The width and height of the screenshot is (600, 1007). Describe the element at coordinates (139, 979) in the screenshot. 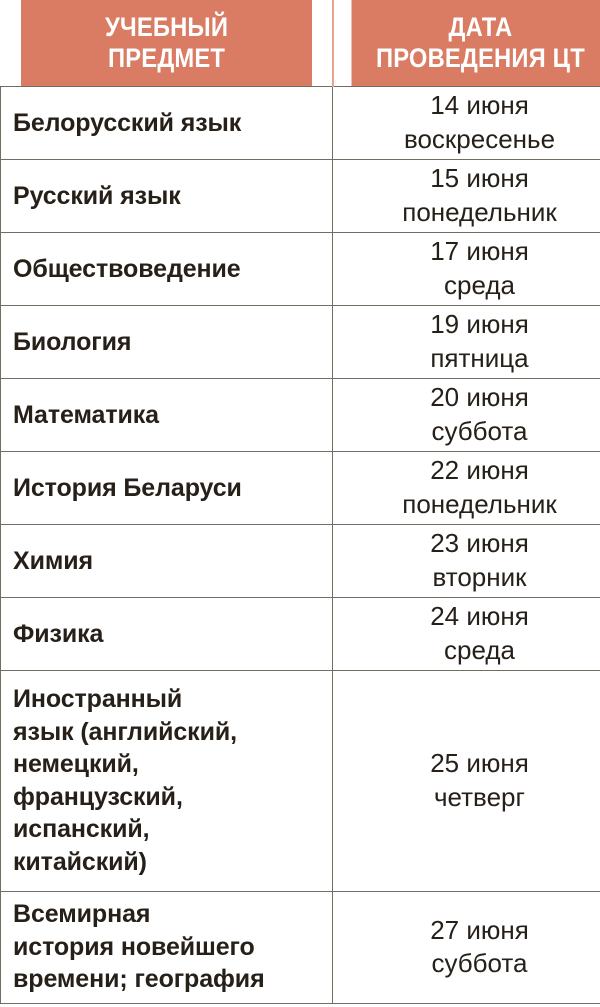

I see `subject-line: времени; география` at that location.